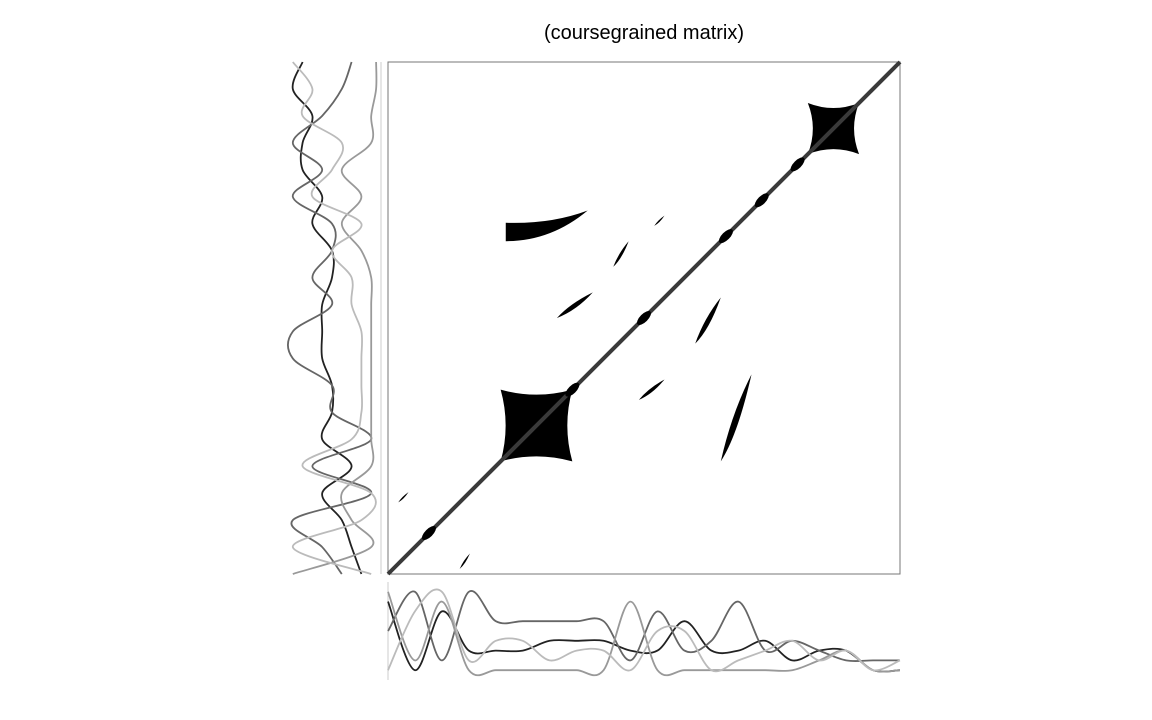 This screenshot has width=1152, height=720. I want to click on chart-title: (coursegrained matrix), so click(644, 33).